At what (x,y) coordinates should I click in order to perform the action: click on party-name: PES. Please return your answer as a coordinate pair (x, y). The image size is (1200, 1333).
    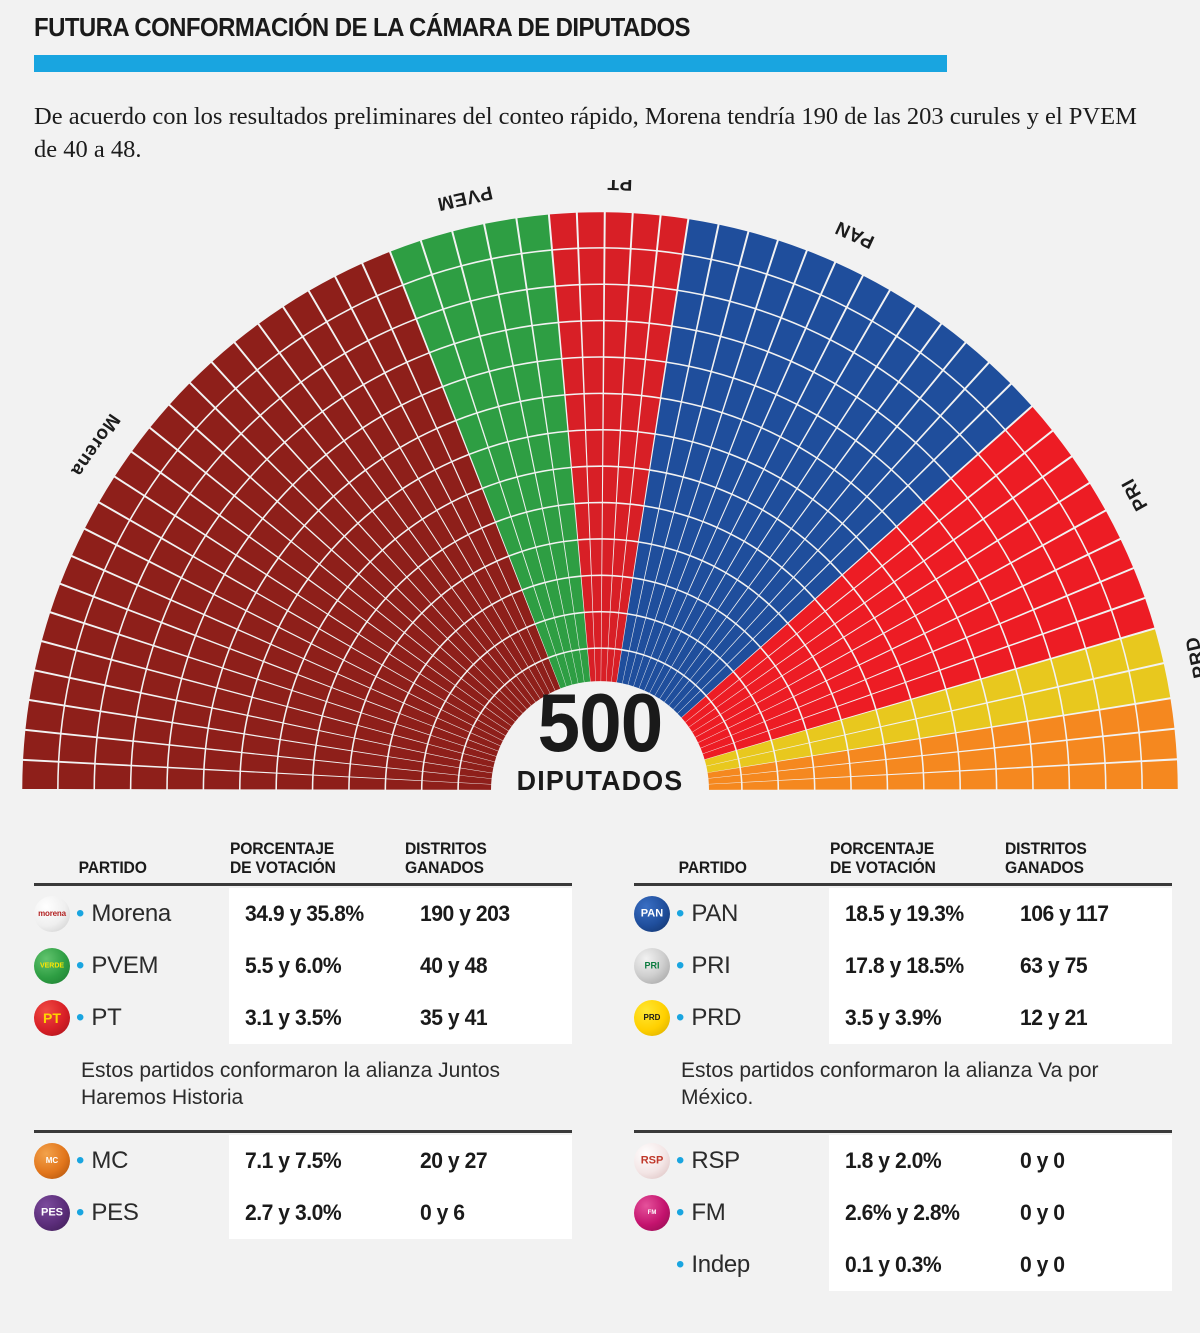
    Looking at the image, I should click on (115, 1212).